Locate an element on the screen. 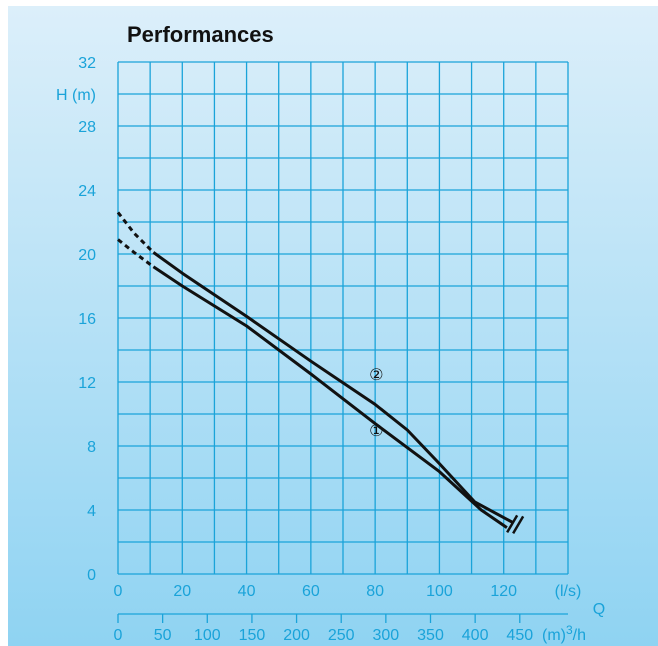 The height and width of the screenshot is (646, 658). y-tick-label: 20 is located at coordinates (87, 255).